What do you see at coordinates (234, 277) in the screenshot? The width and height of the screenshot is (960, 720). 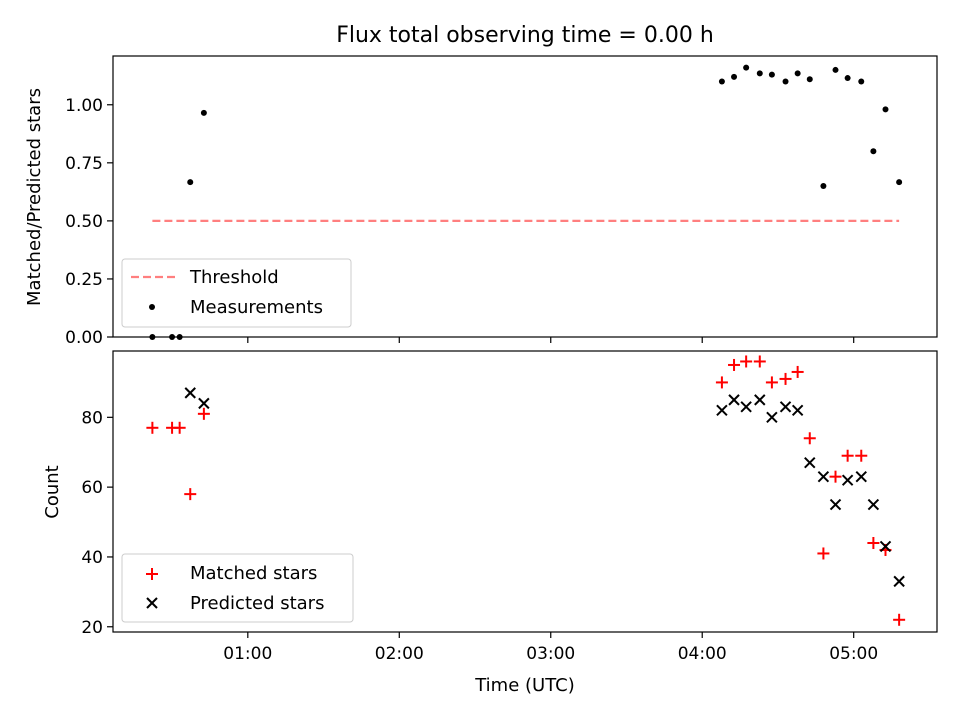 I see `legend-threshold-label: Threshold` at bounding box center [234, 277].